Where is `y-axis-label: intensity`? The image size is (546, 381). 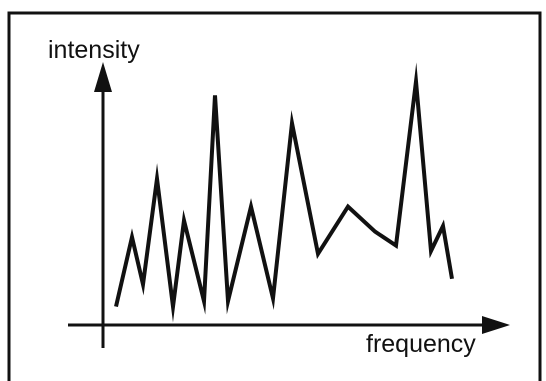
y-axis-label: intensity is located at coordinates (94, 50).